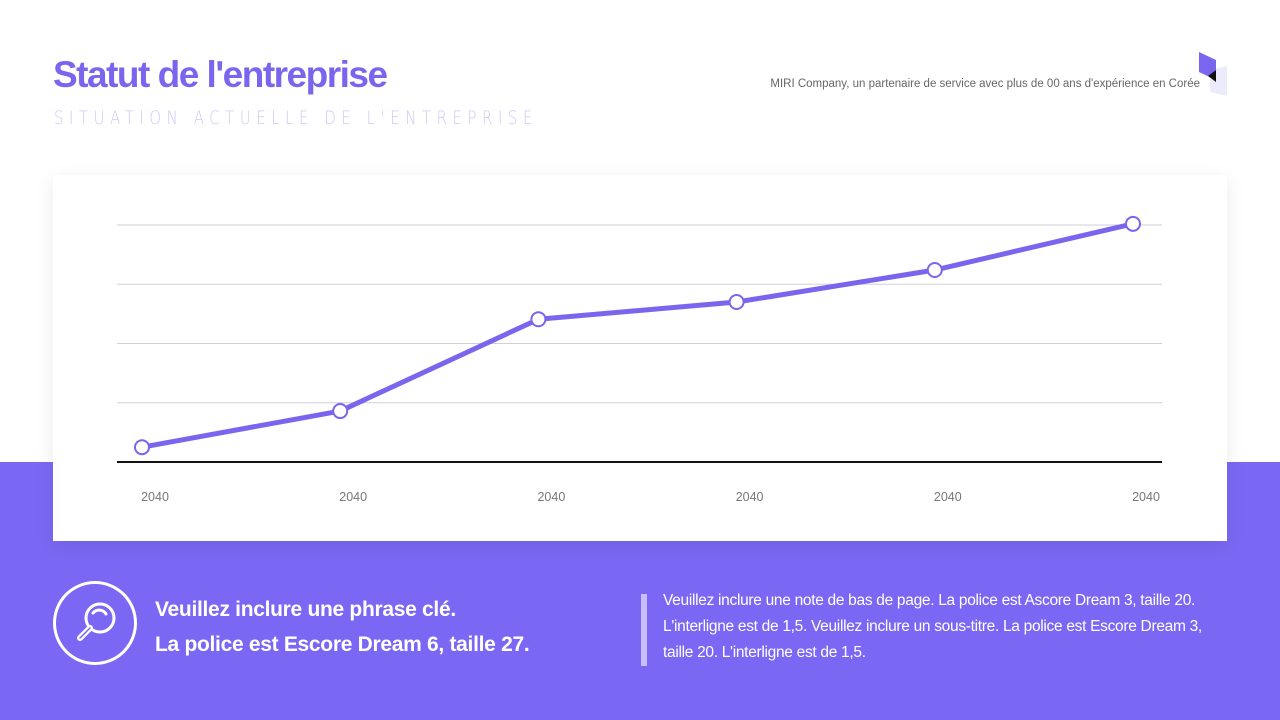  Describe the element at coordinates (342, 644) in the screenshot. I see `key-line-2: La police est Escore Dream 6, taille 27.` at that location.